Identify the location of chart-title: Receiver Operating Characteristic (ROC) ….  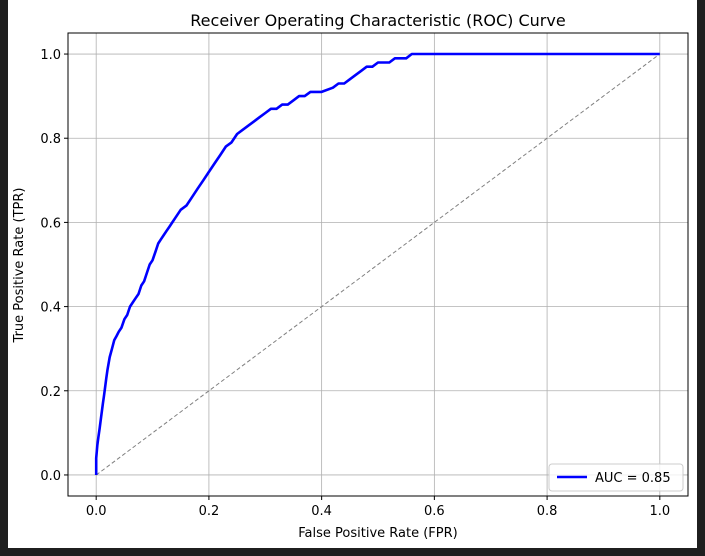
(377, 20).